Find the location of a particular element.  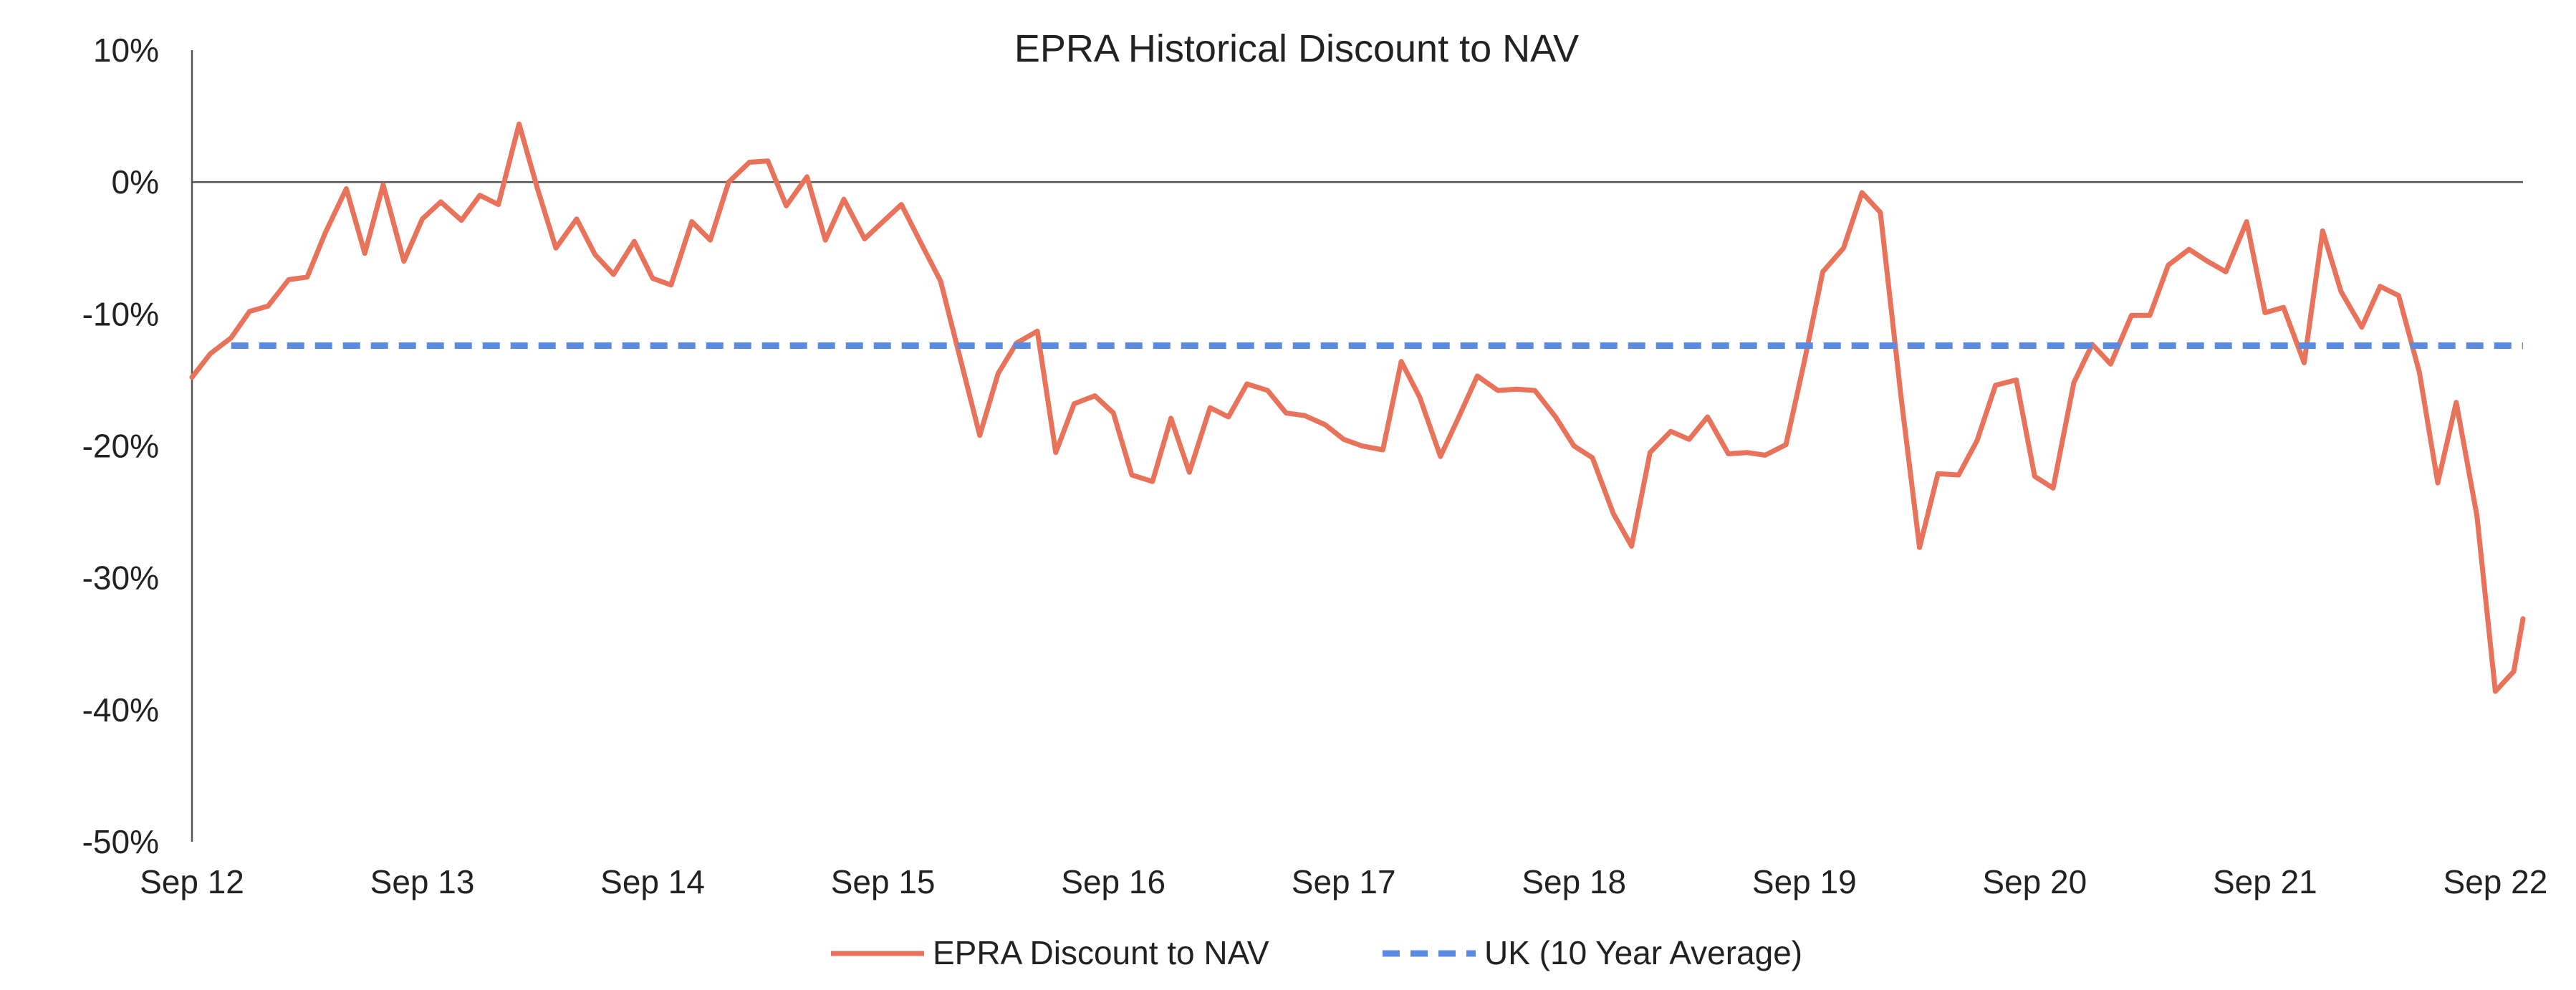

x-tick-label: Sep 16 is located at coordinates (1114, 881).